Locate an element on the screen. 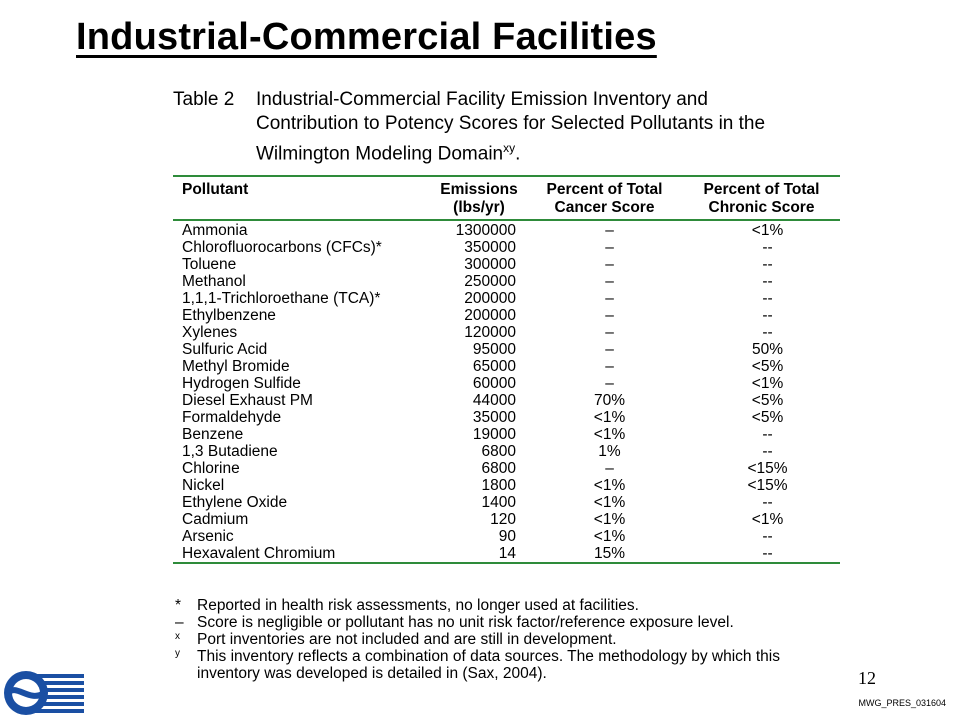  table-row: 1,3 Butadiene 6800 1% -- is located at coordinates (506, 451).